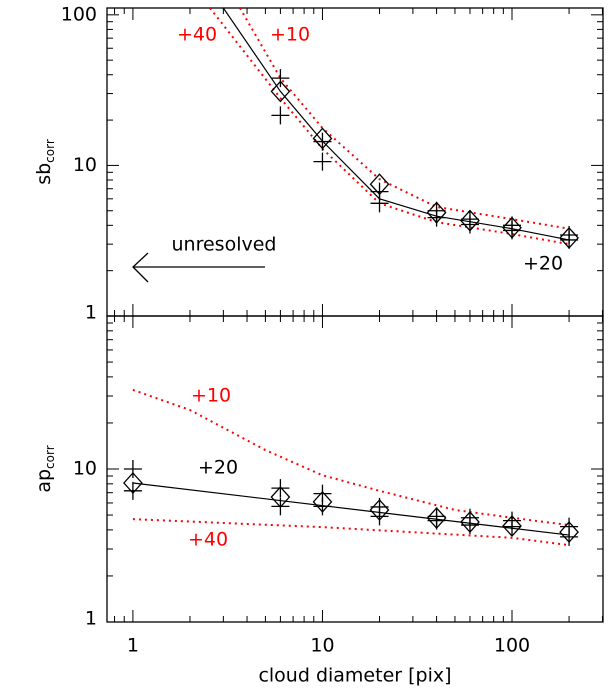  I want to click on x-axis-label: cloud diameter [pix], so click(354, 676).